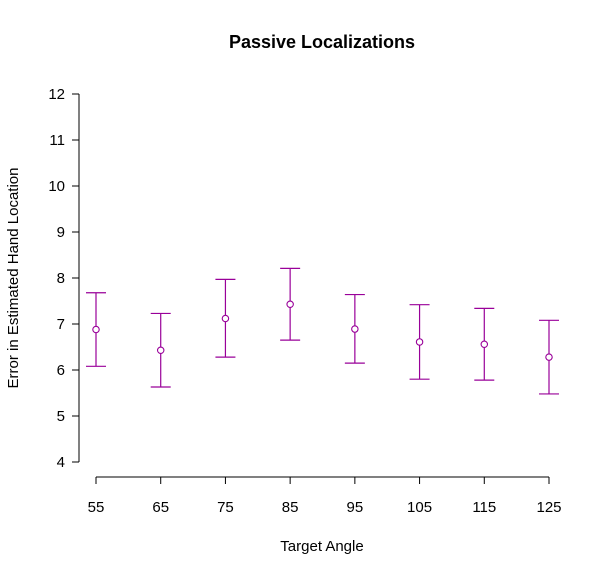 The width and height of the screenshot is (609, 575). What do you see at coordinates (225, 507) in the screenshot?
I see `x-tick-label: 75` at bounding box center [225, 507].